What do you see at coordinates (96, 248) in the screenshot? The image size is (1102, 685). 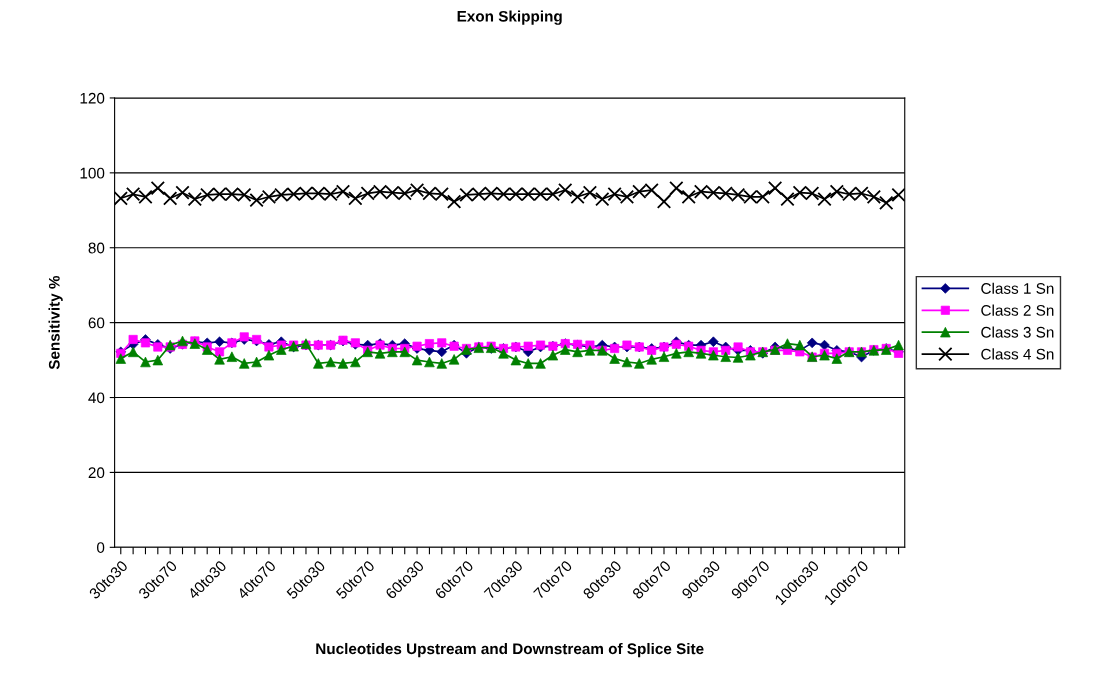 I see `y-tick-label: 80` at bounding box center [96, 248].